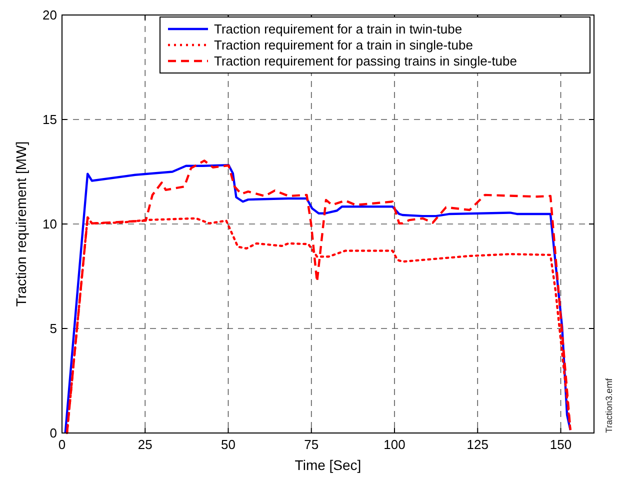 This screenshot has height=479, width=617. What do you see at coordinates (49, 15) in the screenshot?
I see `y-tick-label: 20` at bounding box center [49, 15].